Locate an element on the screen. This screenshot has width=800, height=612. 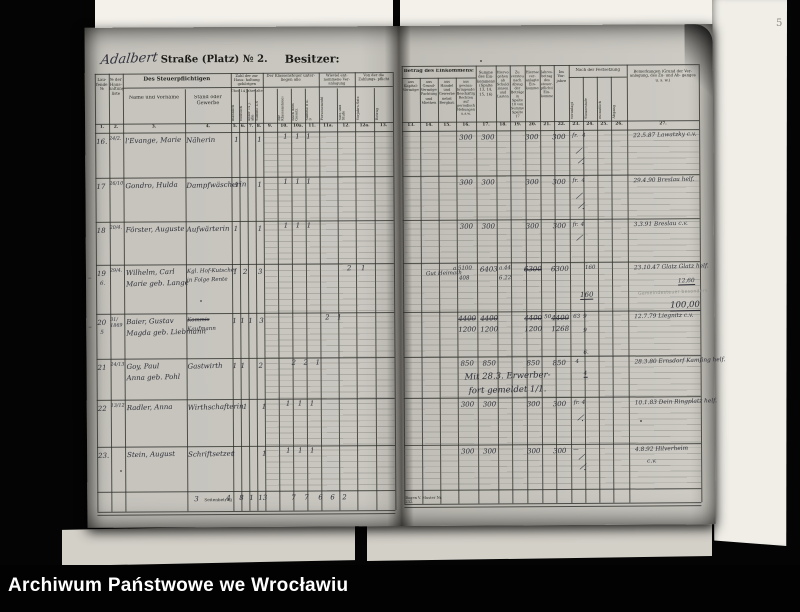
under-page-strip-right is located at coordinates (539, 540).